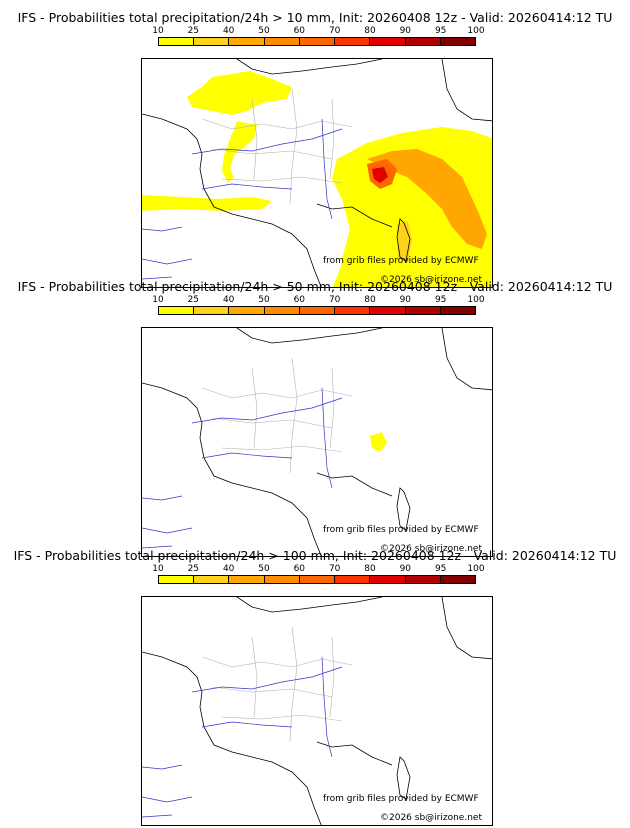 The height and width of the screenshot is (828, 630). Describe the element at coordinates (193, 300) in the screenshot. I see `scale-label: 25` at that location.